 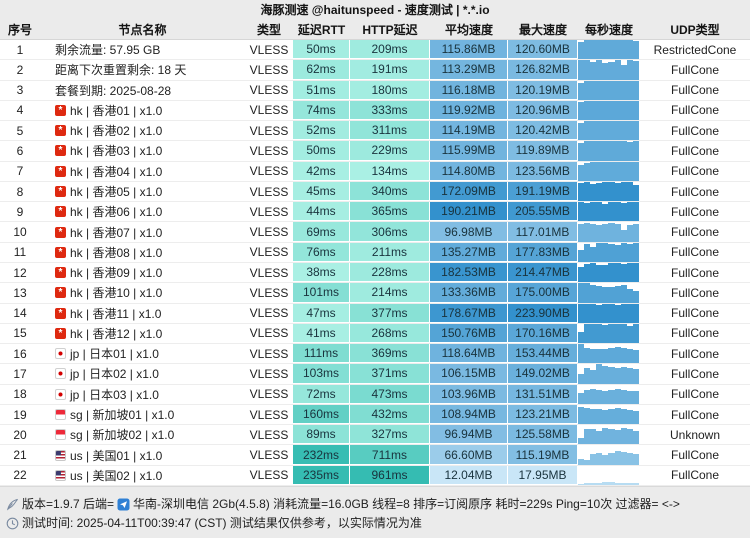 What do you see at coordinates (469, 273) in the screenshot?
I see `avg-speed-value: 182.53MB` at bounding box center [469, 273].